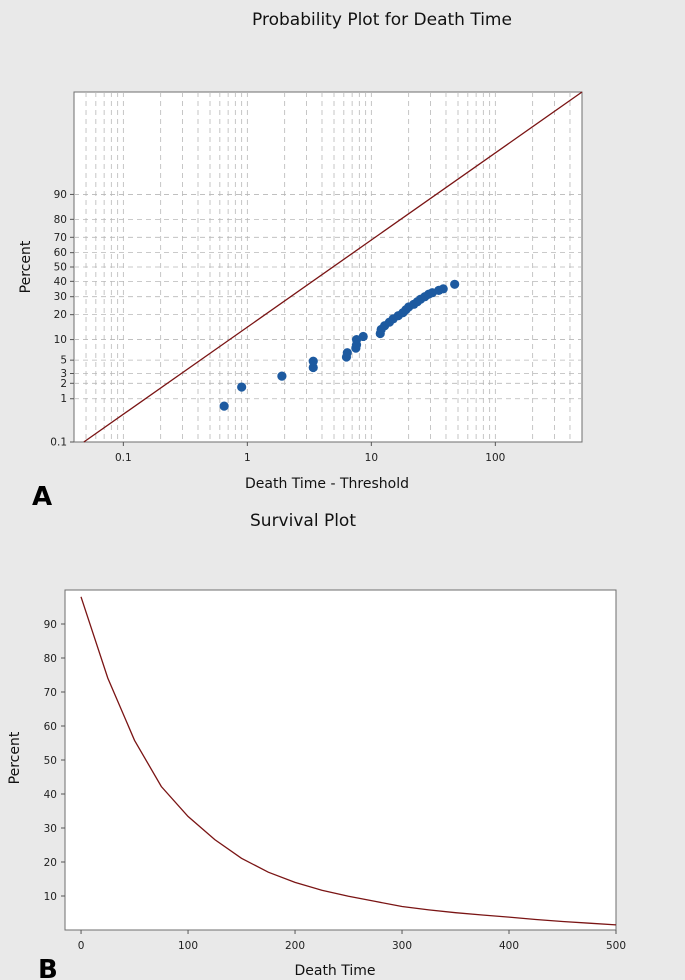 The width and height of the screenshot is (685, 980). I want to click on chart-b-x-tick-label: 0, so click(81, 946).